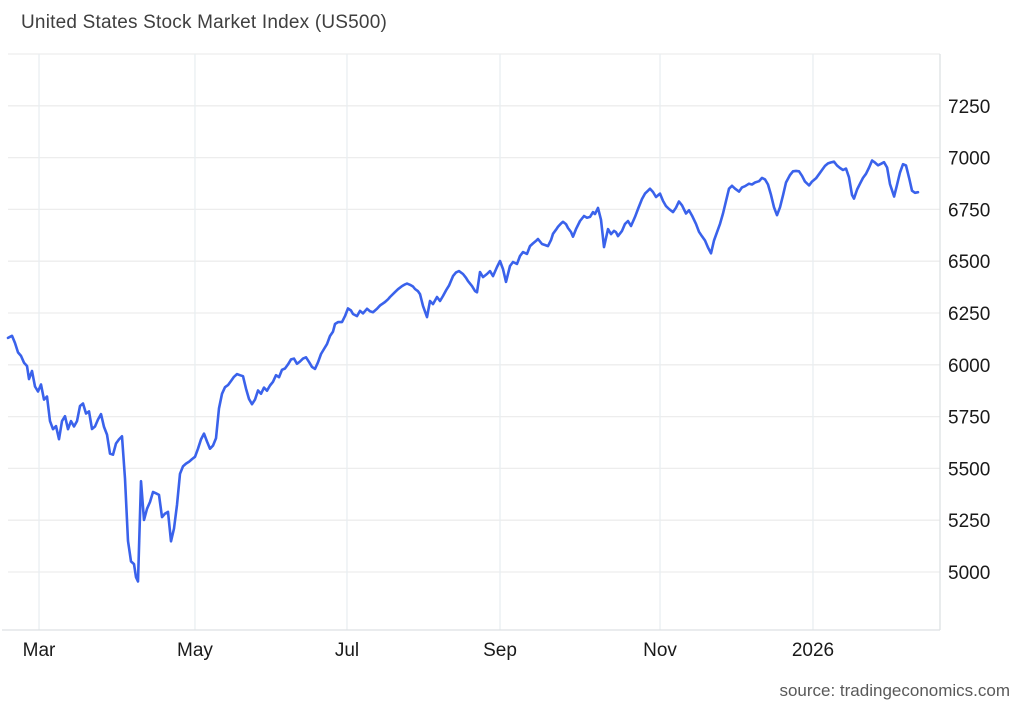  Describe the element at coordinates (969, 107) in the screenshot. I see `y-tick-label: 7250` at that location.